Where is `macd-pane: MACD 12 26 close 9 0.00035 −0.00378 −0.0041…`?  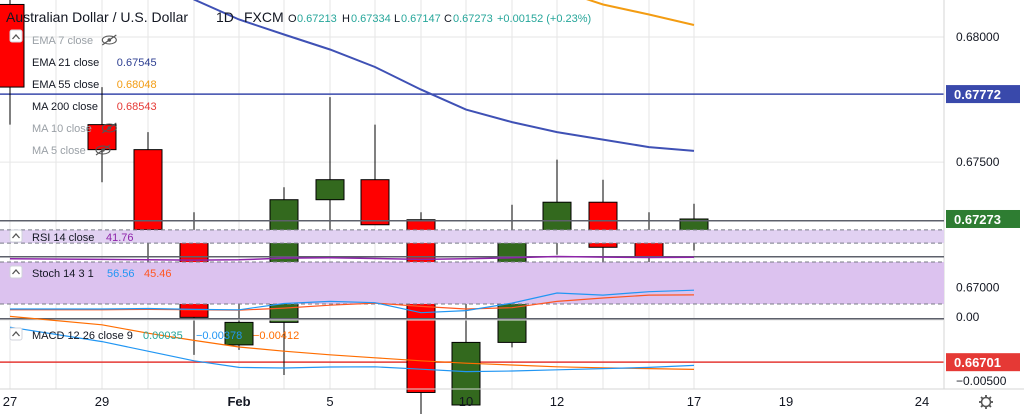
macd-pane: MACD 12 26 close 9 0.00035 −0.00378 −0.0041… is located at coordinates (472, 344).